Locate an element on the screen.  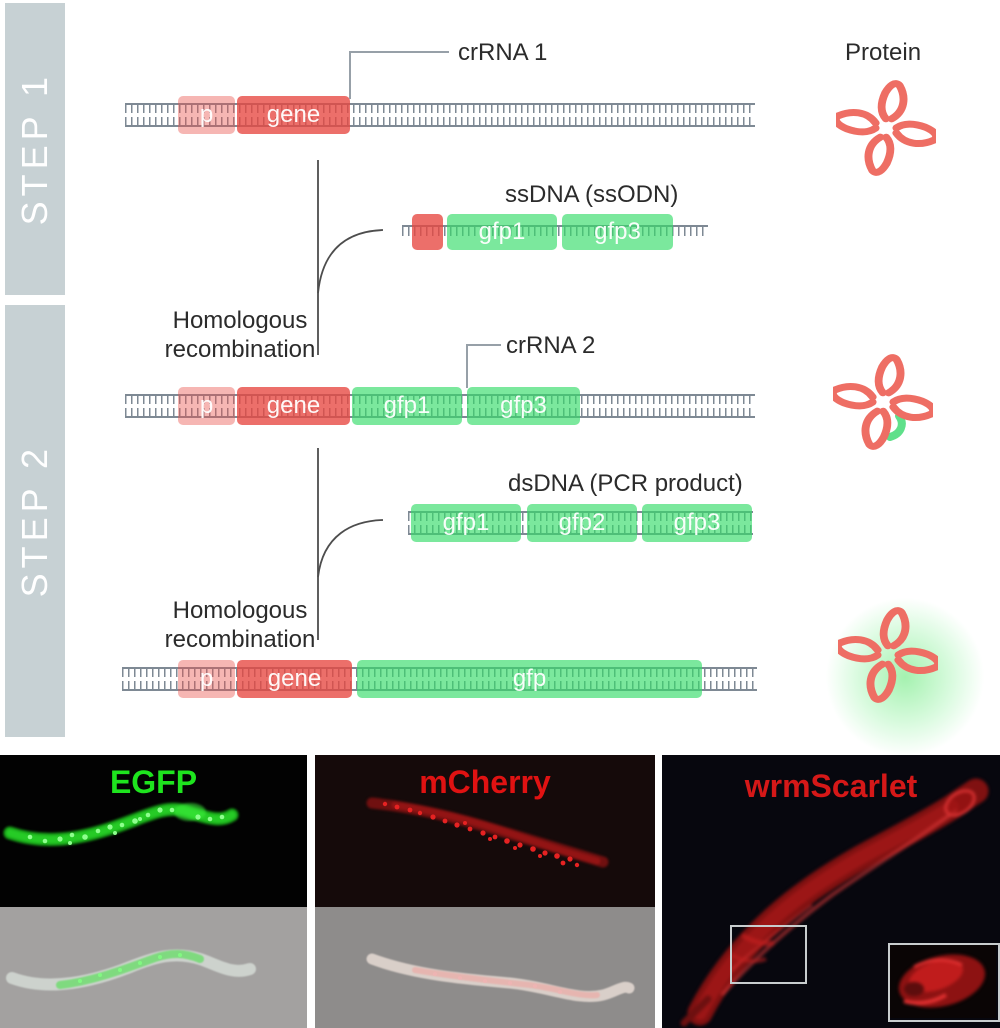
dsdna-label: dsDNA (PCR product) is located at coordinates (625, 483).